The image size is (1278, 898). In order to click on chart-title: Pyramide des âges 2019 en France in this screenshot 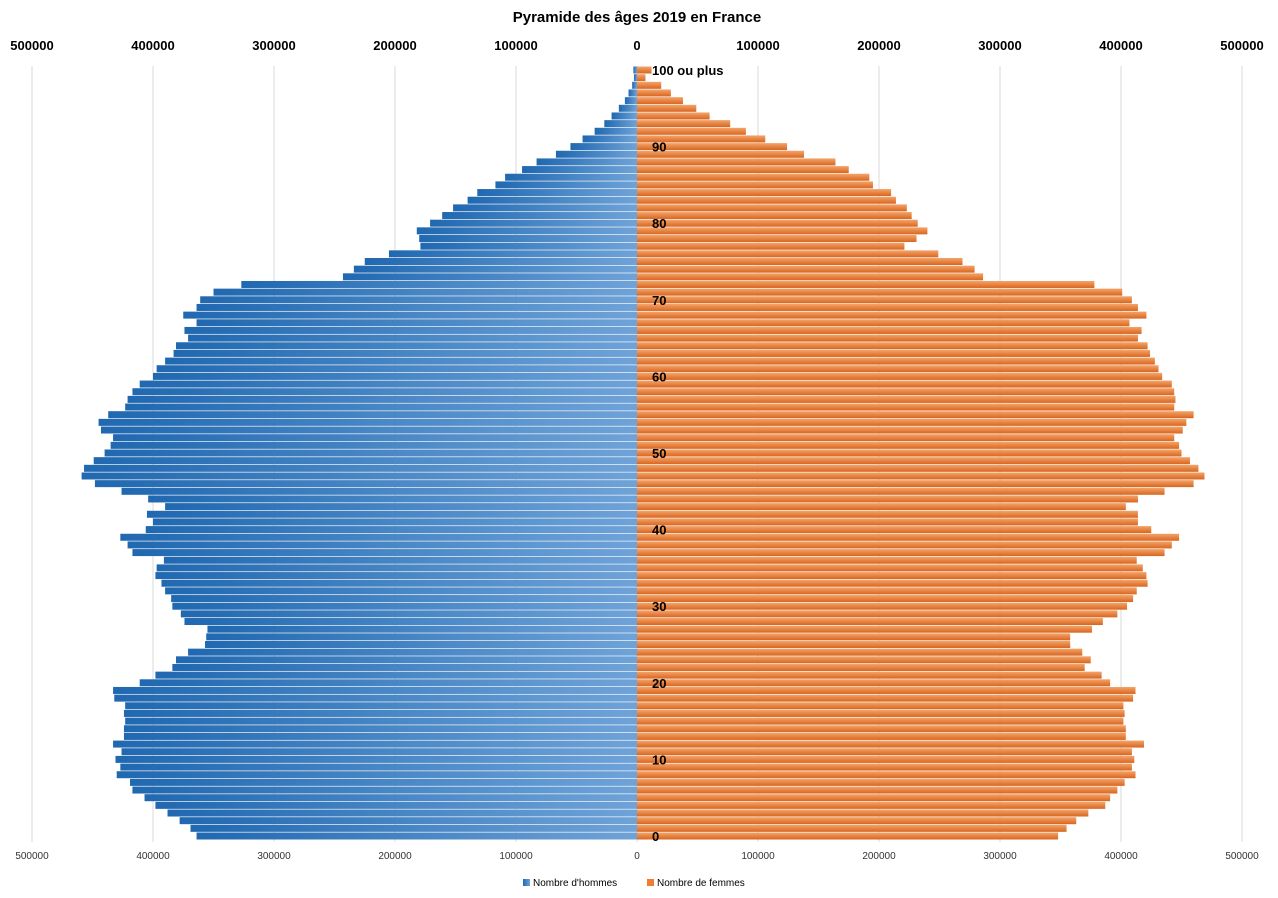, I will do `click(637, 17)`.